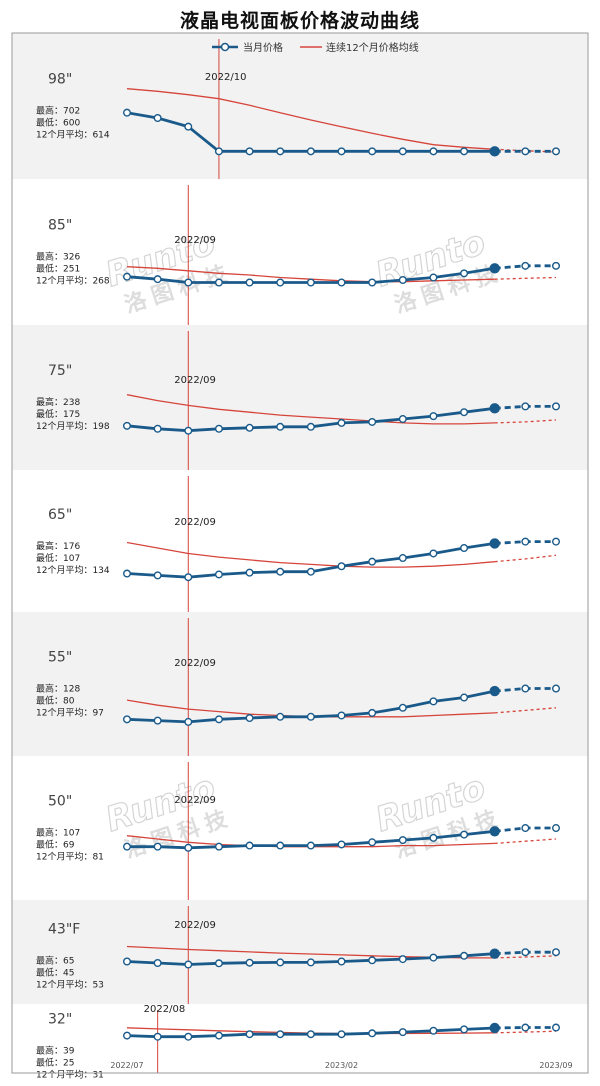 This screenshot has height=1086, width=600. Describe the element at coordinates (73, 134) in the screenshot. I see `stat-line: 12个月平均：614` at that location.